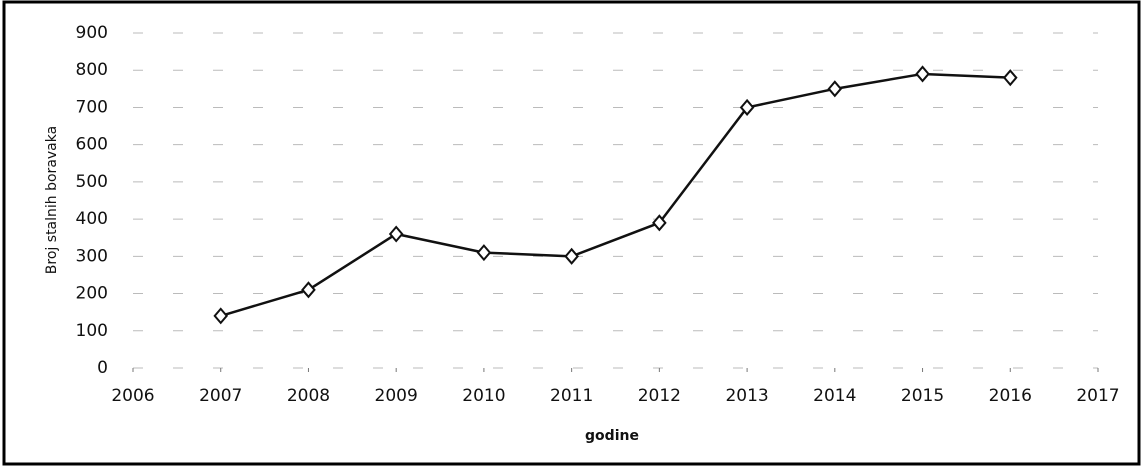  Describe the element at coordinates (92, 331) in the screenshot. I see `y-tick-label: 100` at that location.